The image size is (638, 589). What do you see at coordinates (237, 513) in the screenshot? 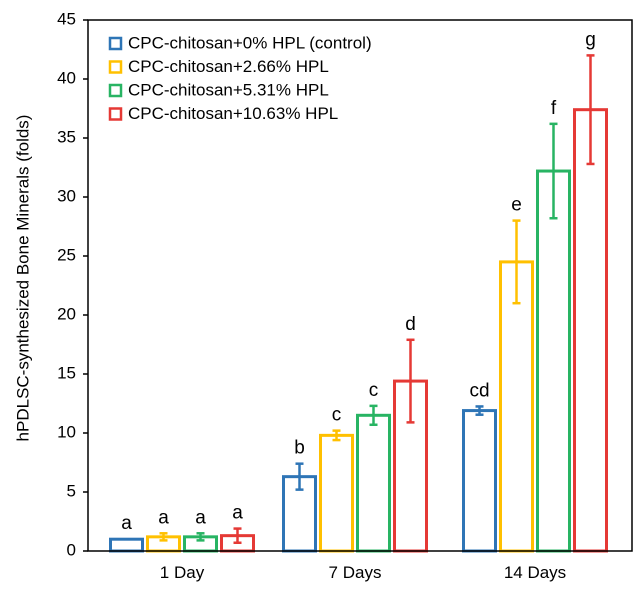
I see `significance-label-4-1: a` at bounding box center [237, 513].